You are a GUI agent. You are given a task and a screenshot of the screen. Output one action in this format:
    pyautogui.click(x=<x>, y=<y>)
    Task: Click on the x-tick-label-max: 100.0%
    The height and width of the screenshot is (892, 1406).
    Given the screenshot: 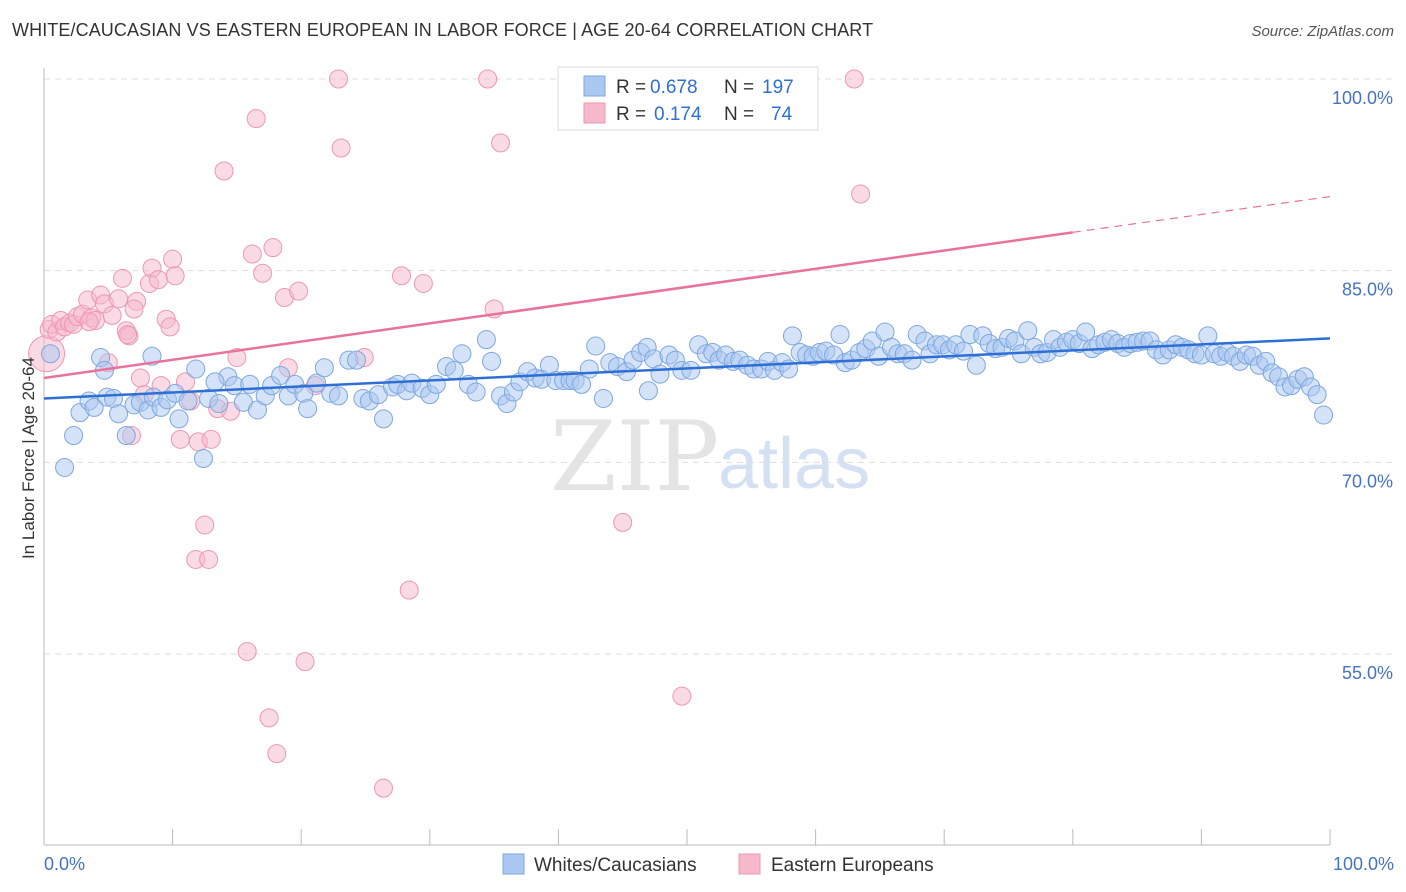 What is the action you would take?
    pyautogui.click(x=1363, y=864)
    